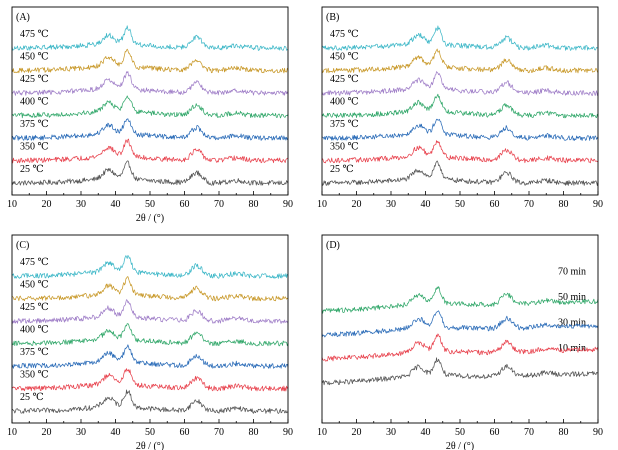  I want to click on series-label: 50 min, so click(572, 297).